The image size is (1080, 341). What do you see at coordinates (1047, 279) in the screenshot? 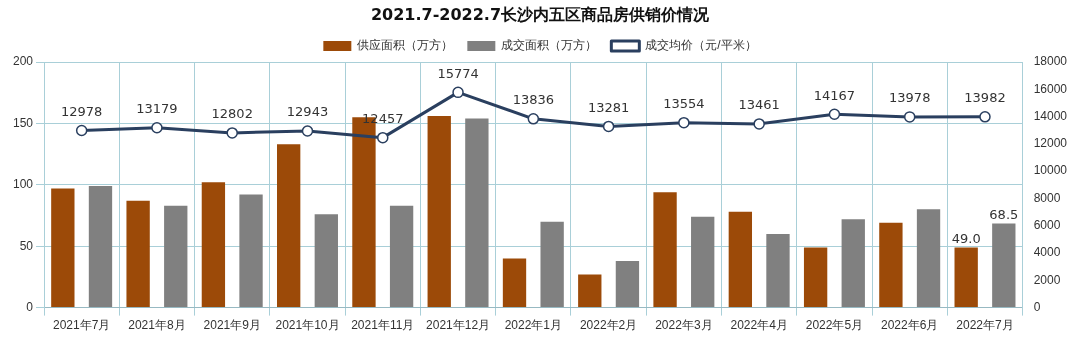
I see `y2-tick-label: 2000` at bounding box center [1047, 279].